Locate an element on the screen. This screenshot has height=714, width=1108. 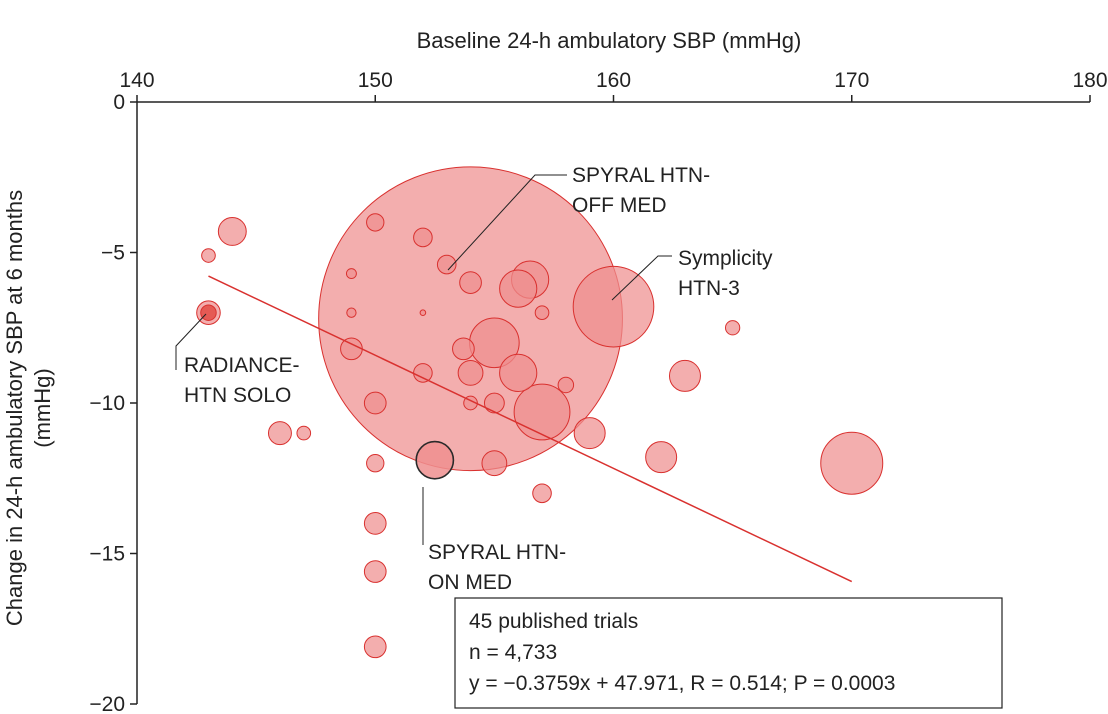
y-tick-label: −20 is located at coordinates (107, 703).